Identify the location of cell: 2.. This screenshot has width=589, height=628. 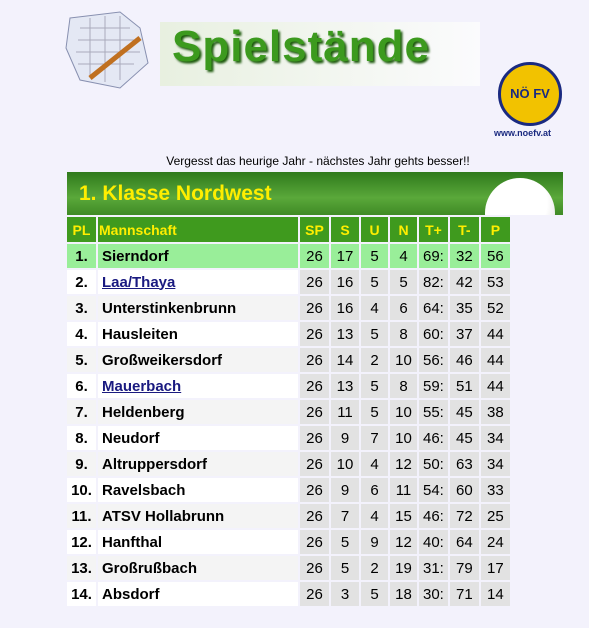
(81, 282).